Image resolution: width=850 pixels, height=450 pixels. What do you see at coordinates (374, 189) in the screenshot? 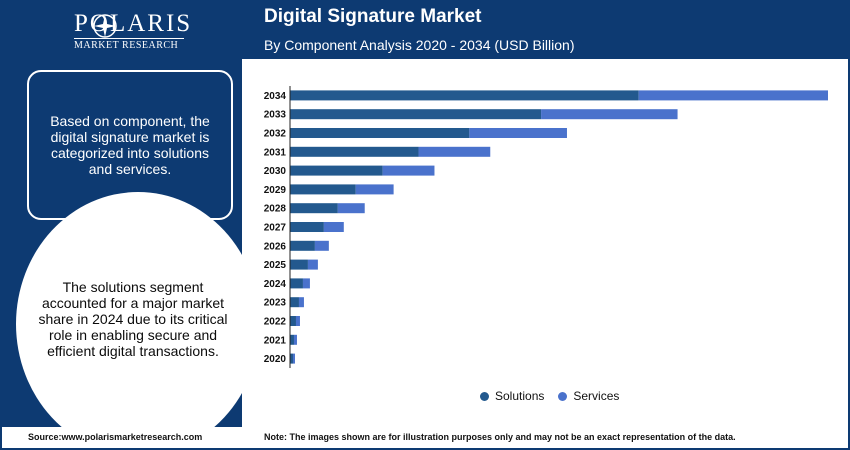
I see `bar-services-2029` at bounding box center [374, 189].